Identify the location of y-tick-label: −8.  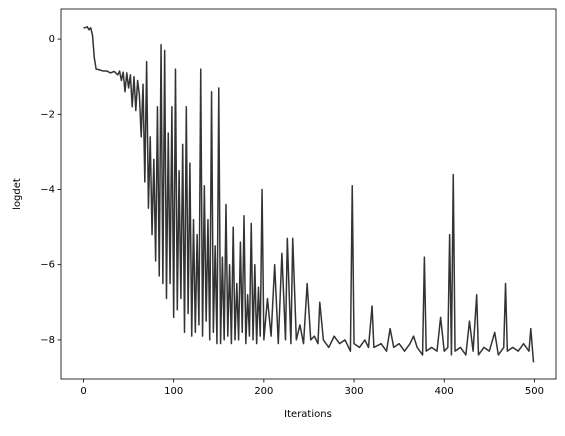
(47, 340).